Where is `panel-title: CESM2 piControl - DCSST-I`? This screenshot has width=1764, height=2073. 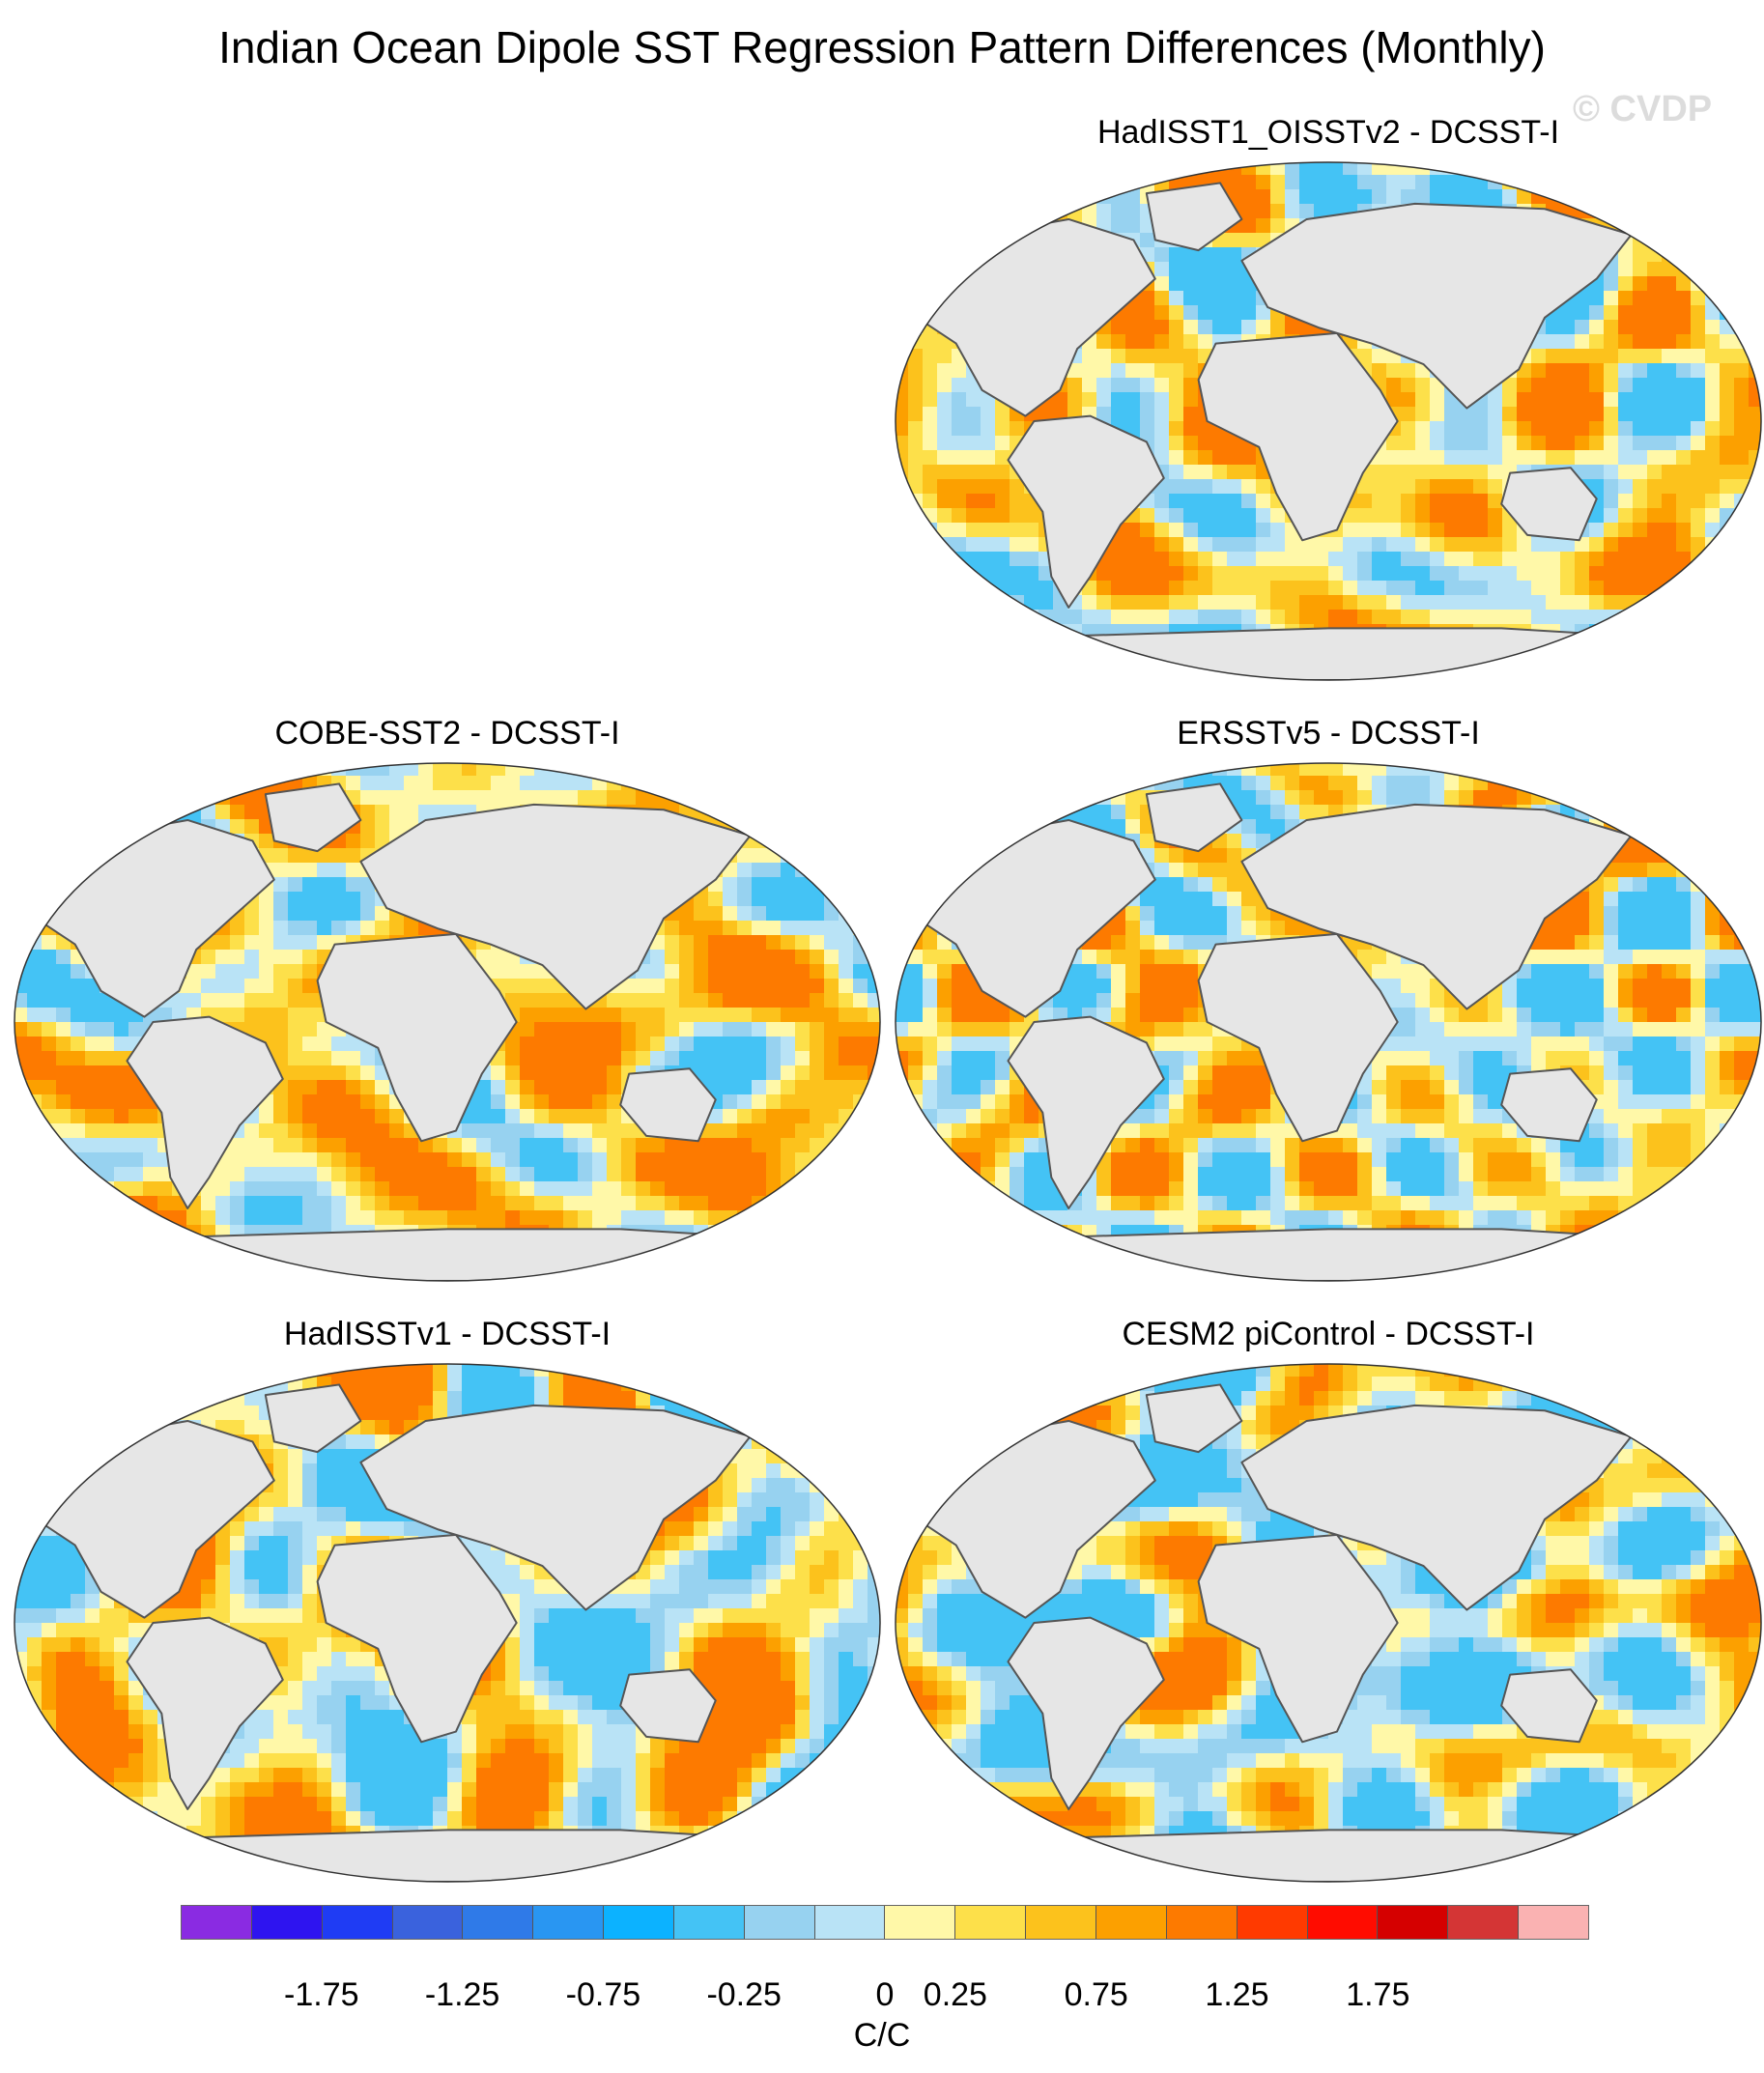 panel-title: CESM2 piControl - DCSST-I is located at coordinates (1328, 1334).